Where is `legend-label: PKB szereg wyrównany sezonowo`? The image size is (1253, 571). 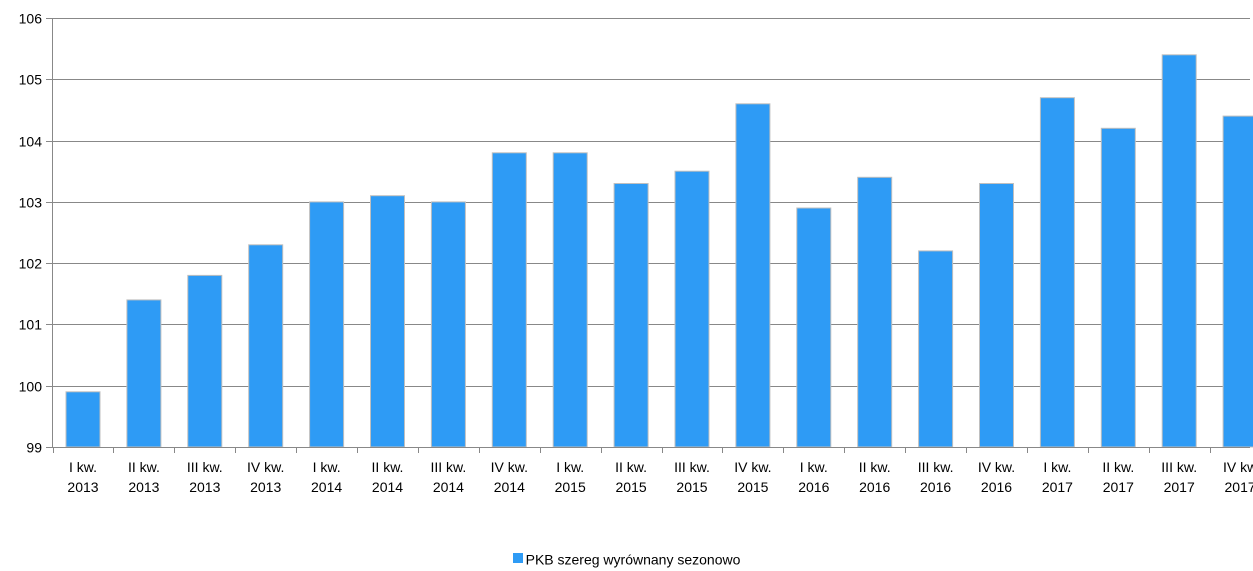
legend-label: PKB szereg wyrównany sezonowo is located at coordinates (633, 559).